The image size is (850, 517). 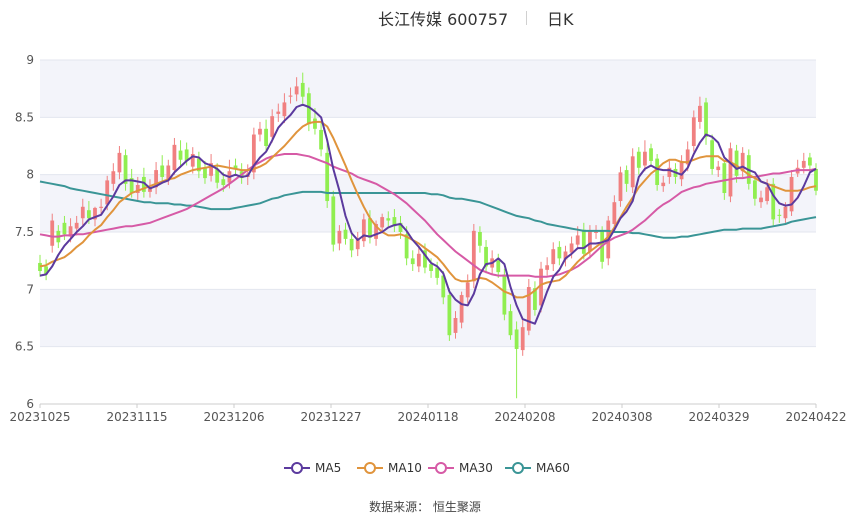 What do you see at coordinates (312, 468) in the screenshot?
I see `legend-item-ma5: MA5` at bounding box center [312, 468].